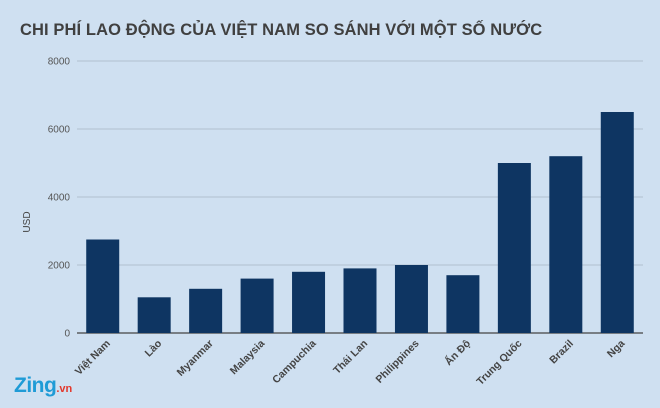 This screenshot has width=660, height=408. What do you see at coordinates (154, 349) in the screenshot?
I see `x-tick-label: Lào` at bounding box center [154, 349].